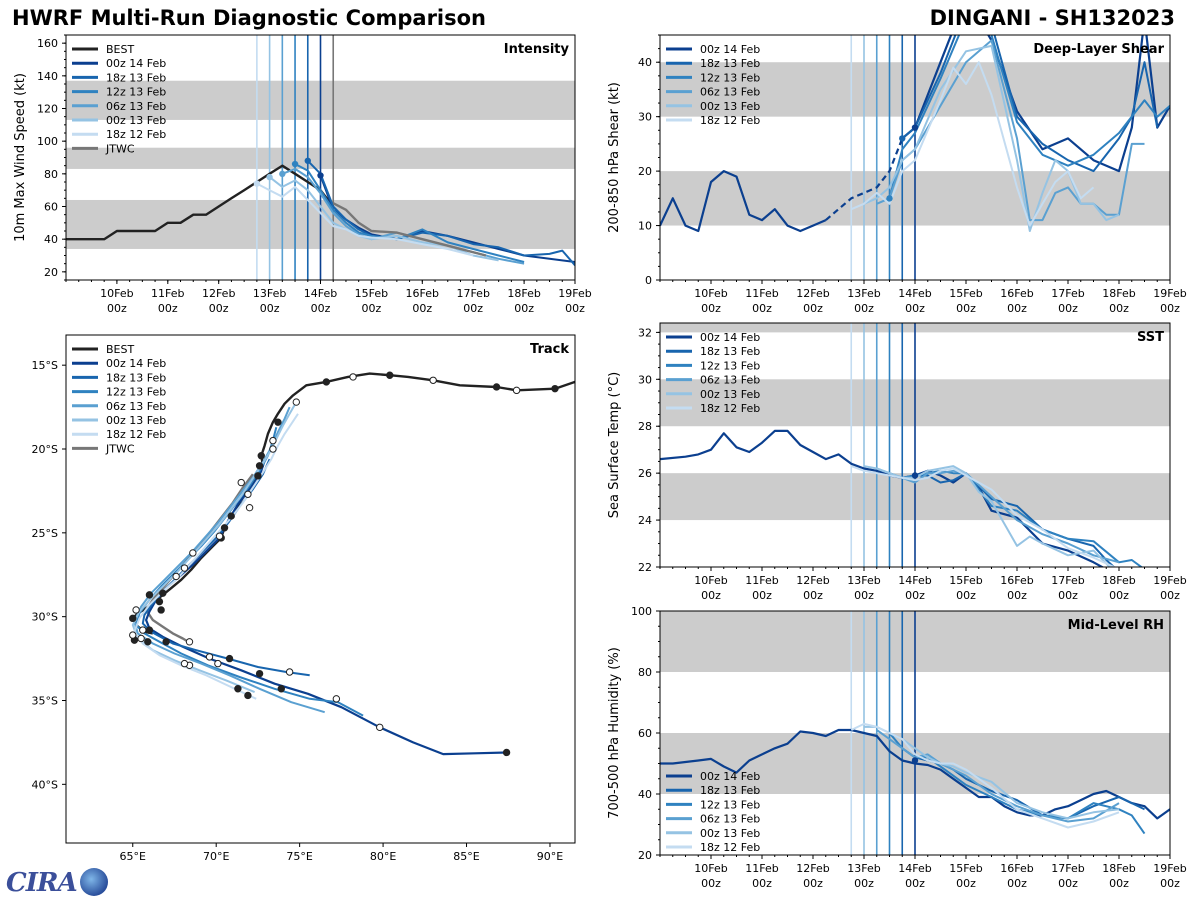  What do you see at coordinates (641, 611) in the screenshot?
I see `y-tick-label: 100` at bounding box center [641, 611].